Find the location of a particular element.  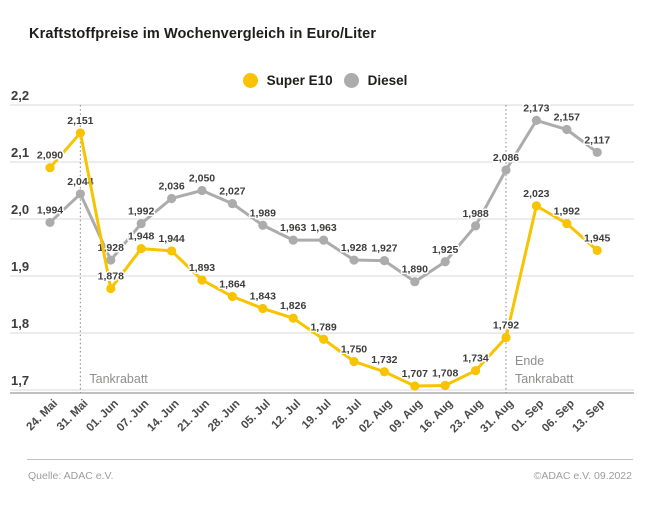

data-label: 1,989 is located at coordinates (263, 213).